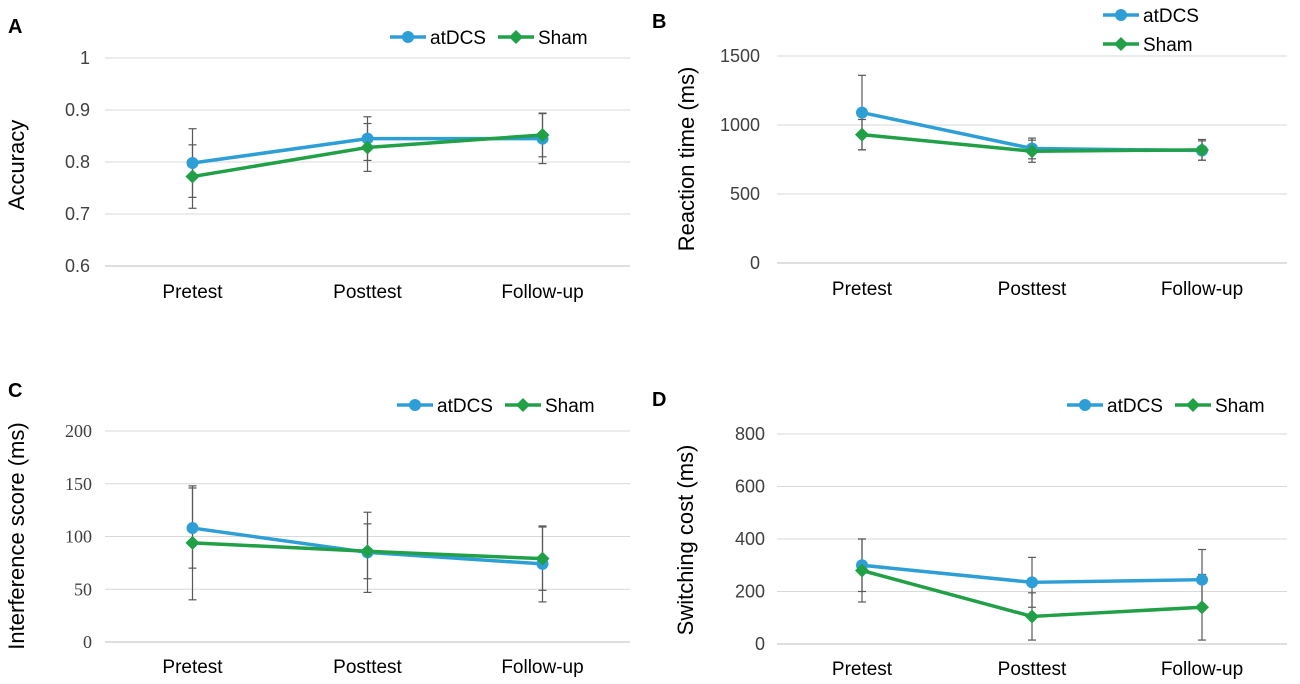  Describe the element at coordinates (750, 434) in the screenshot. I see `y-tick-label: 800` at that location.